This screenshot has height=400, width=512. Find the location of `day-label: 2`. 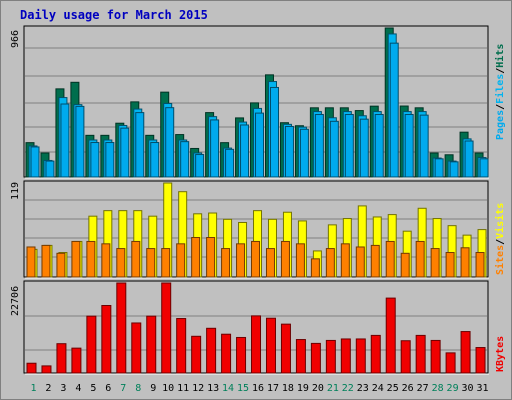

day-label: 2 is located at coordinates (48, 388).